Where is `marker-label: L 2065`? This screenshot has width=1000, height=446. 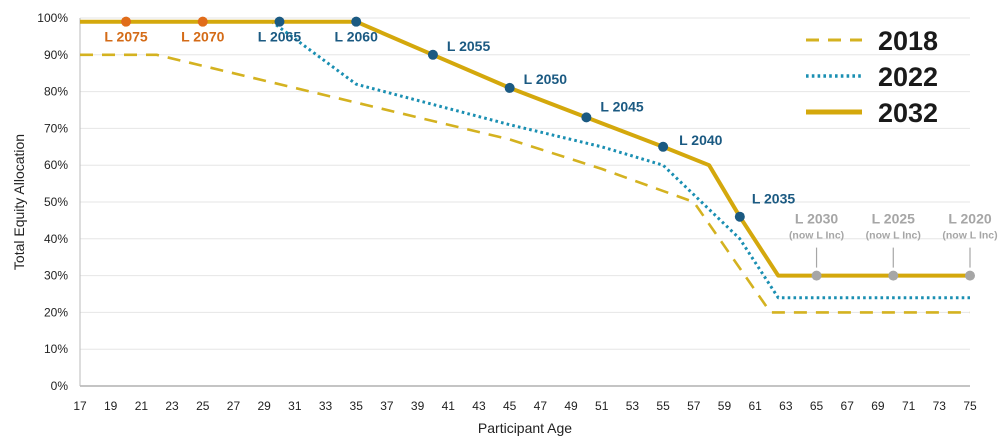
marker-label: L 2065 is located at coordinates (280, 37).